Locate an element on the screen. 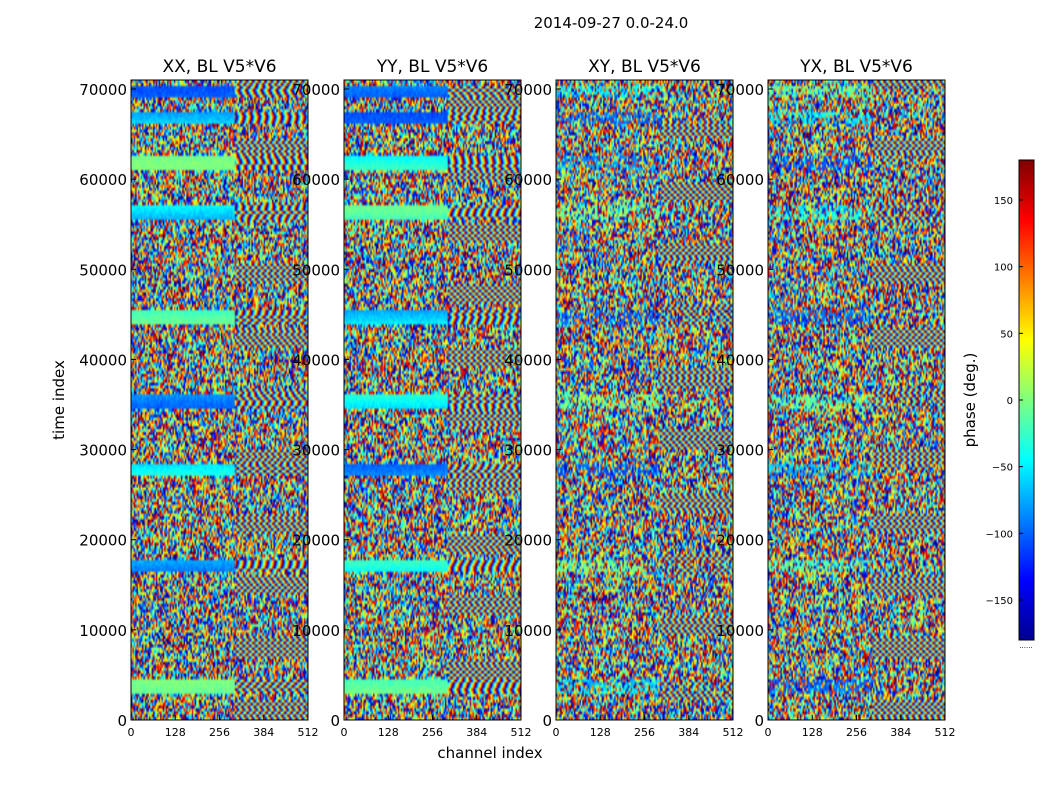  colorbar-tick-label: 100 is located at coordinates (1003, 268).